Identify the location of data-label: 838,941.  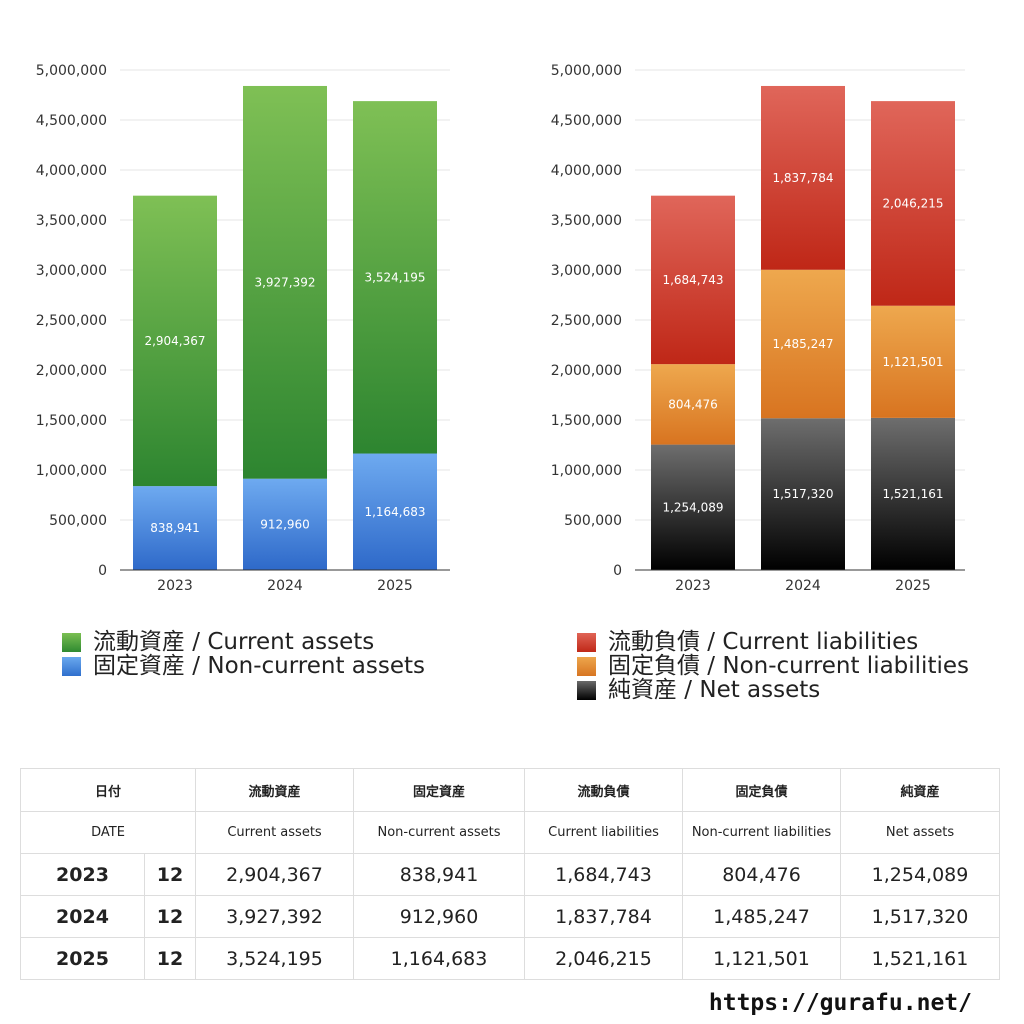
(175, 528).